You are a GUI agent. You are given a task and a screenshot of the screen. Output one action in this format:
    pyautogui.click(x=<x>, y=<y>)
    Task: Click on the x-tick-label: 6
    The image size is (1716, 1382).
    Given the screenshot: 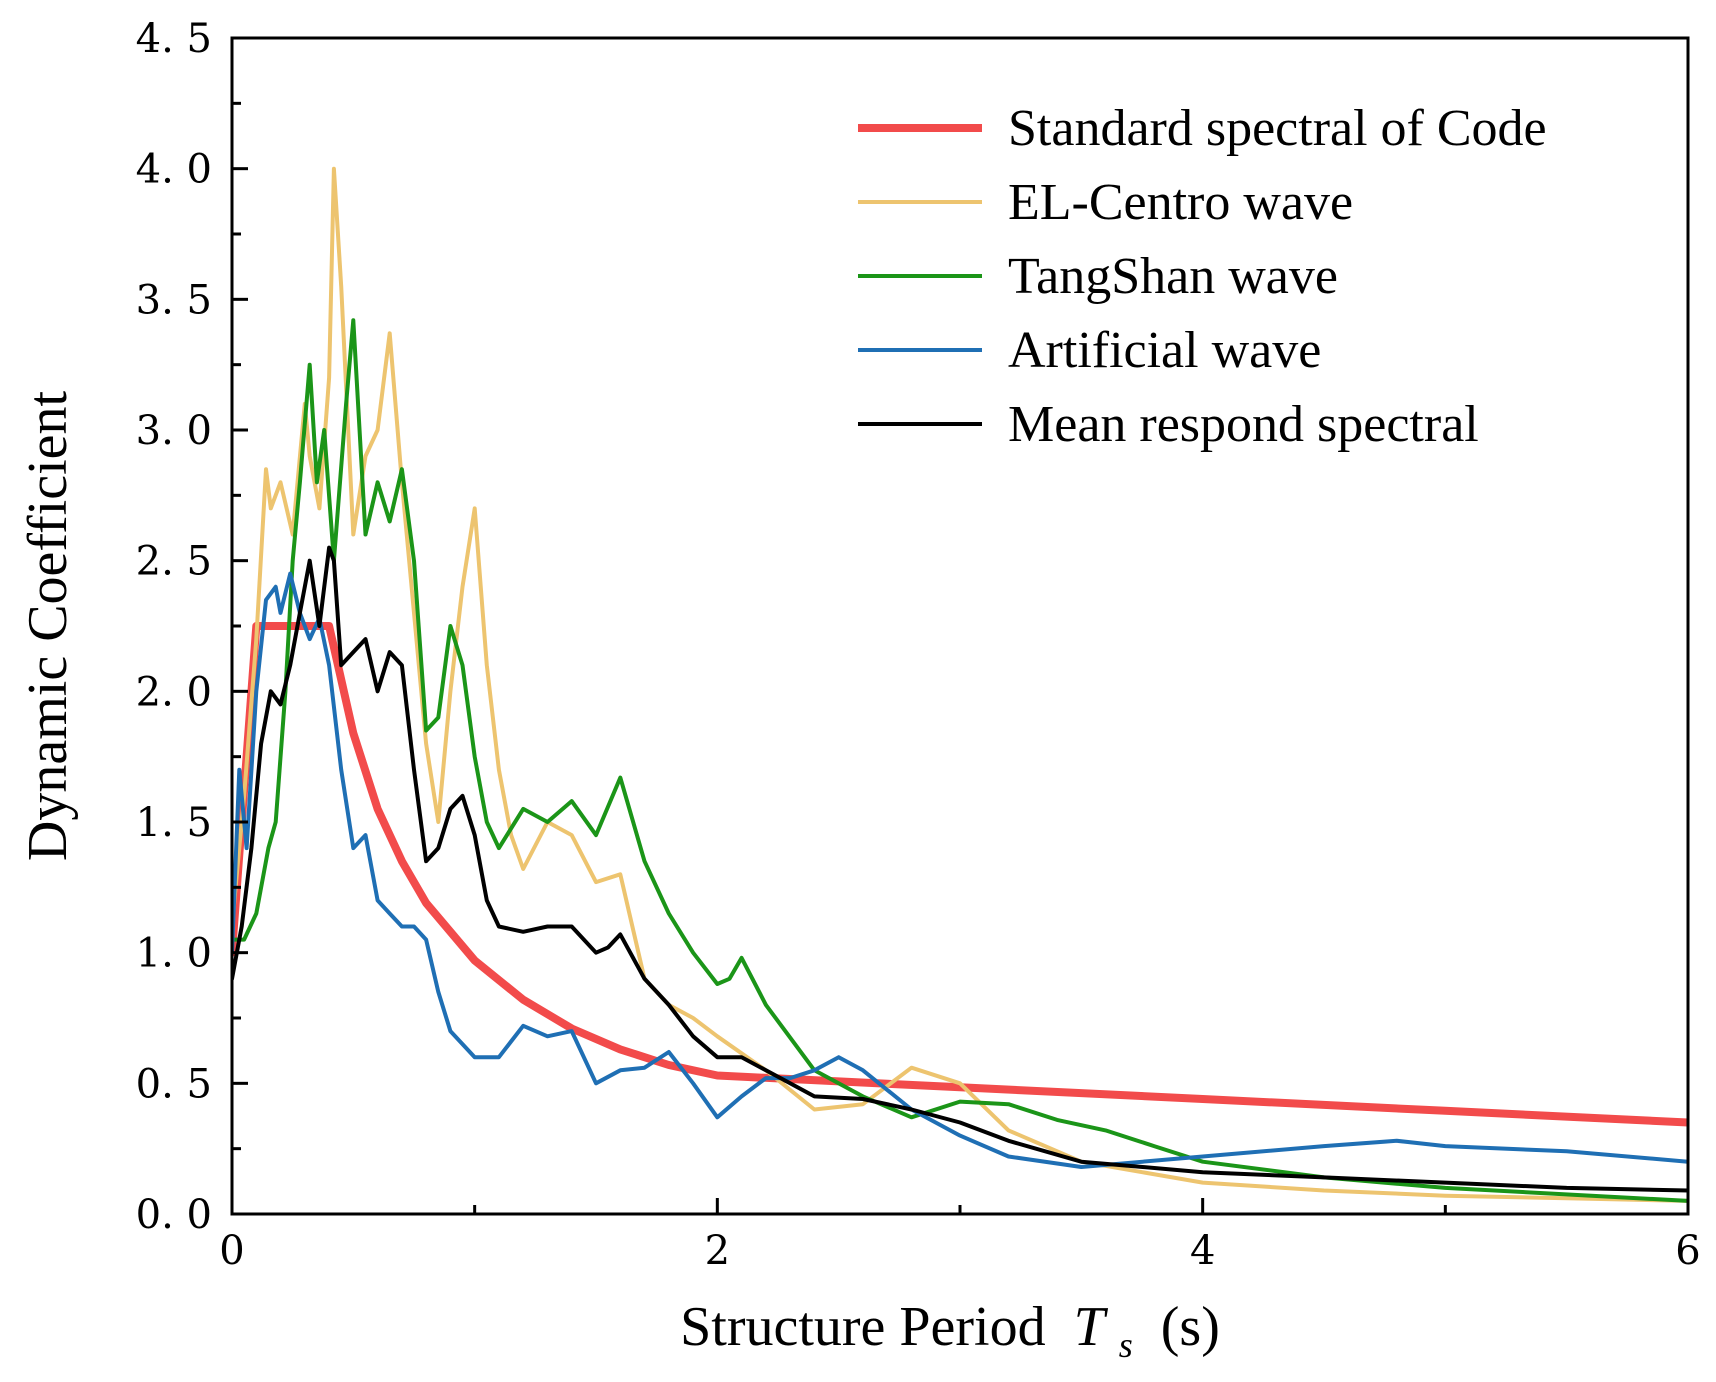 What is the action you would take?
    pyautogui.click(x=1687, y=1251)
    